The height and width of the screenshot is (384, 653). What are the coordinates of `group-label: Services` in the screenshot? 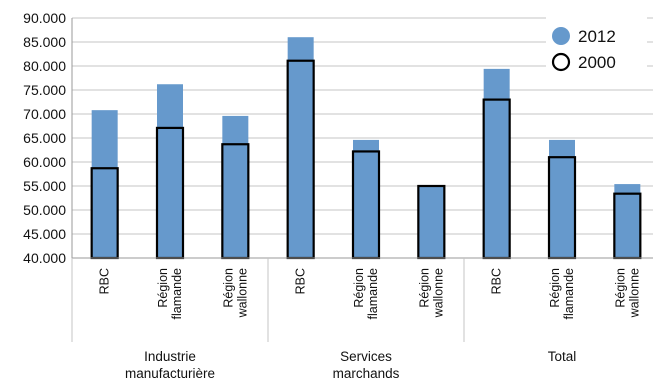 It's located at (366, 356).